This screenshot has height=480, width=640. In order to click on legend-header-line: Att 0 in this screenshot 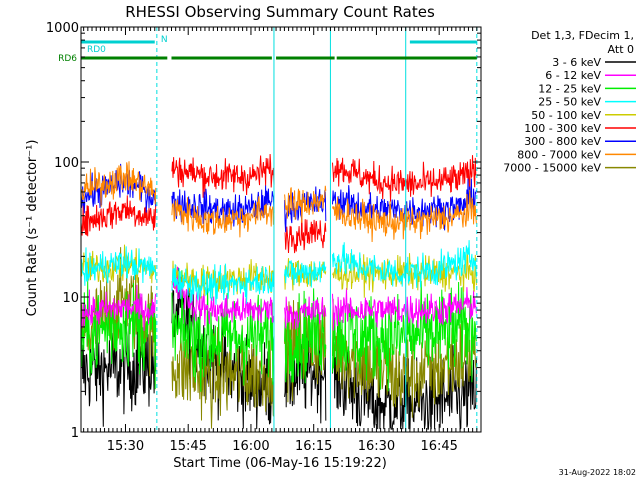, I will do `click(621, 49)`.